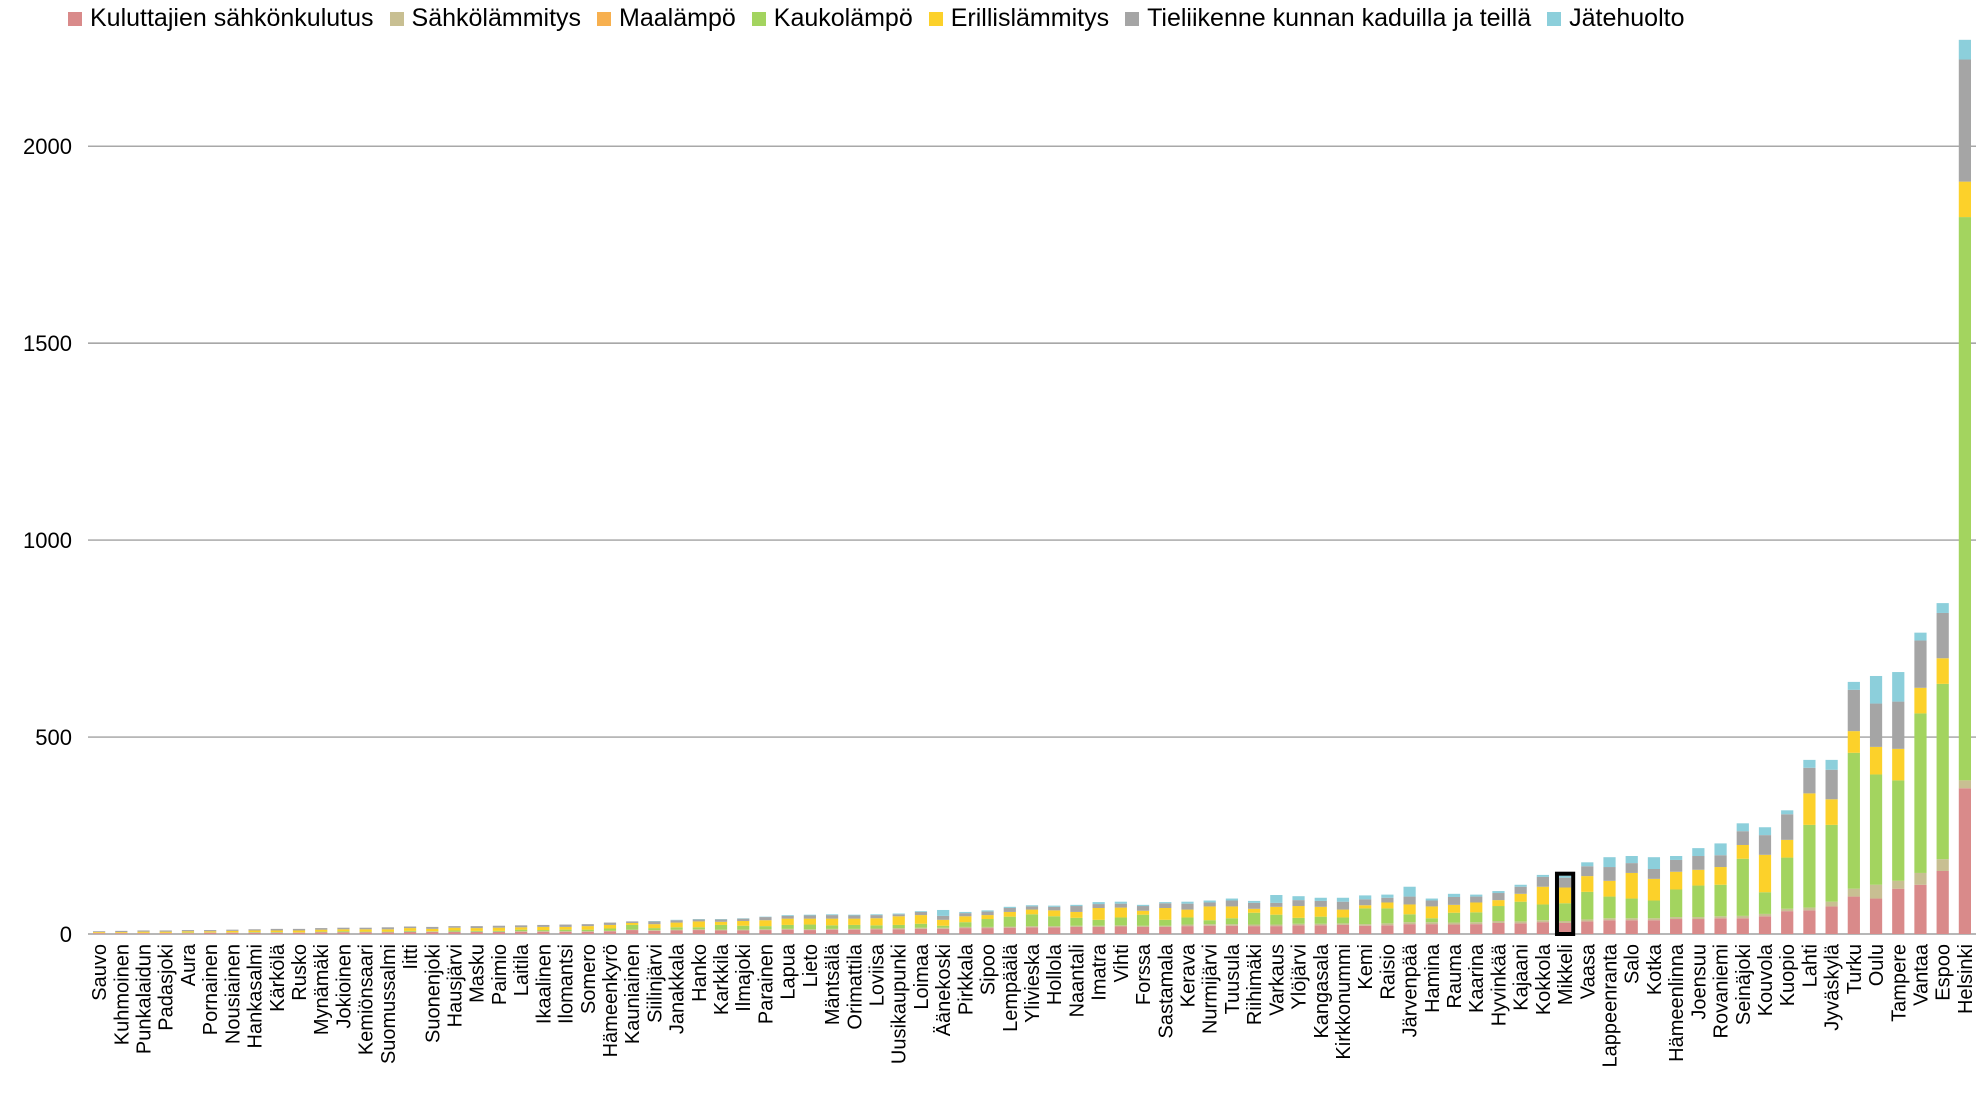 The width and height of the screenshot is (1986, 1103). I want to click on x-tick-label: Janakkala, so click(678, 988).